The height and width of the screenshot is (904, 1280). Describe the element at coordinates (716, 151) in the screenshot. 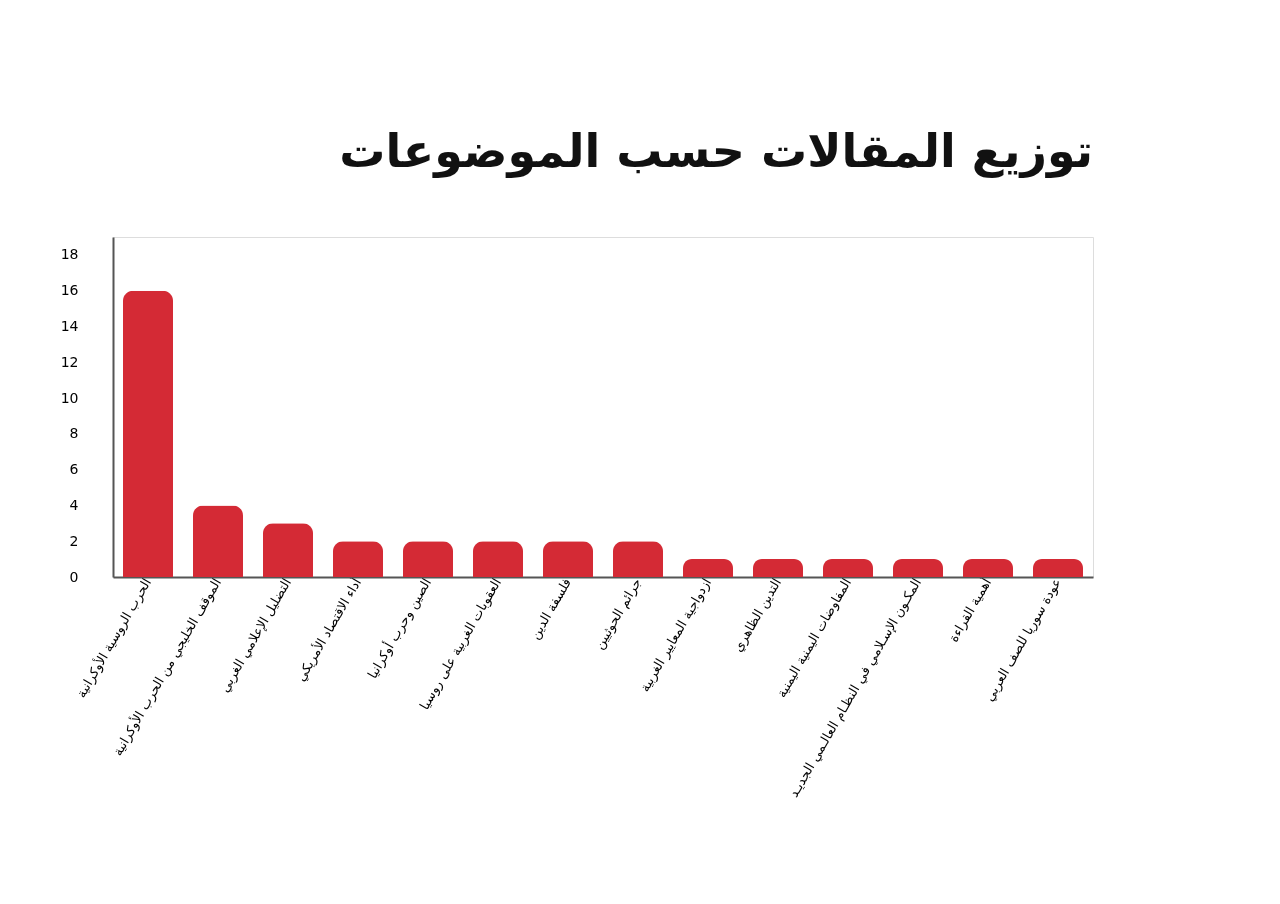

I see `chart-title: توزيع المقالات حسب الموضوعات` at that location.